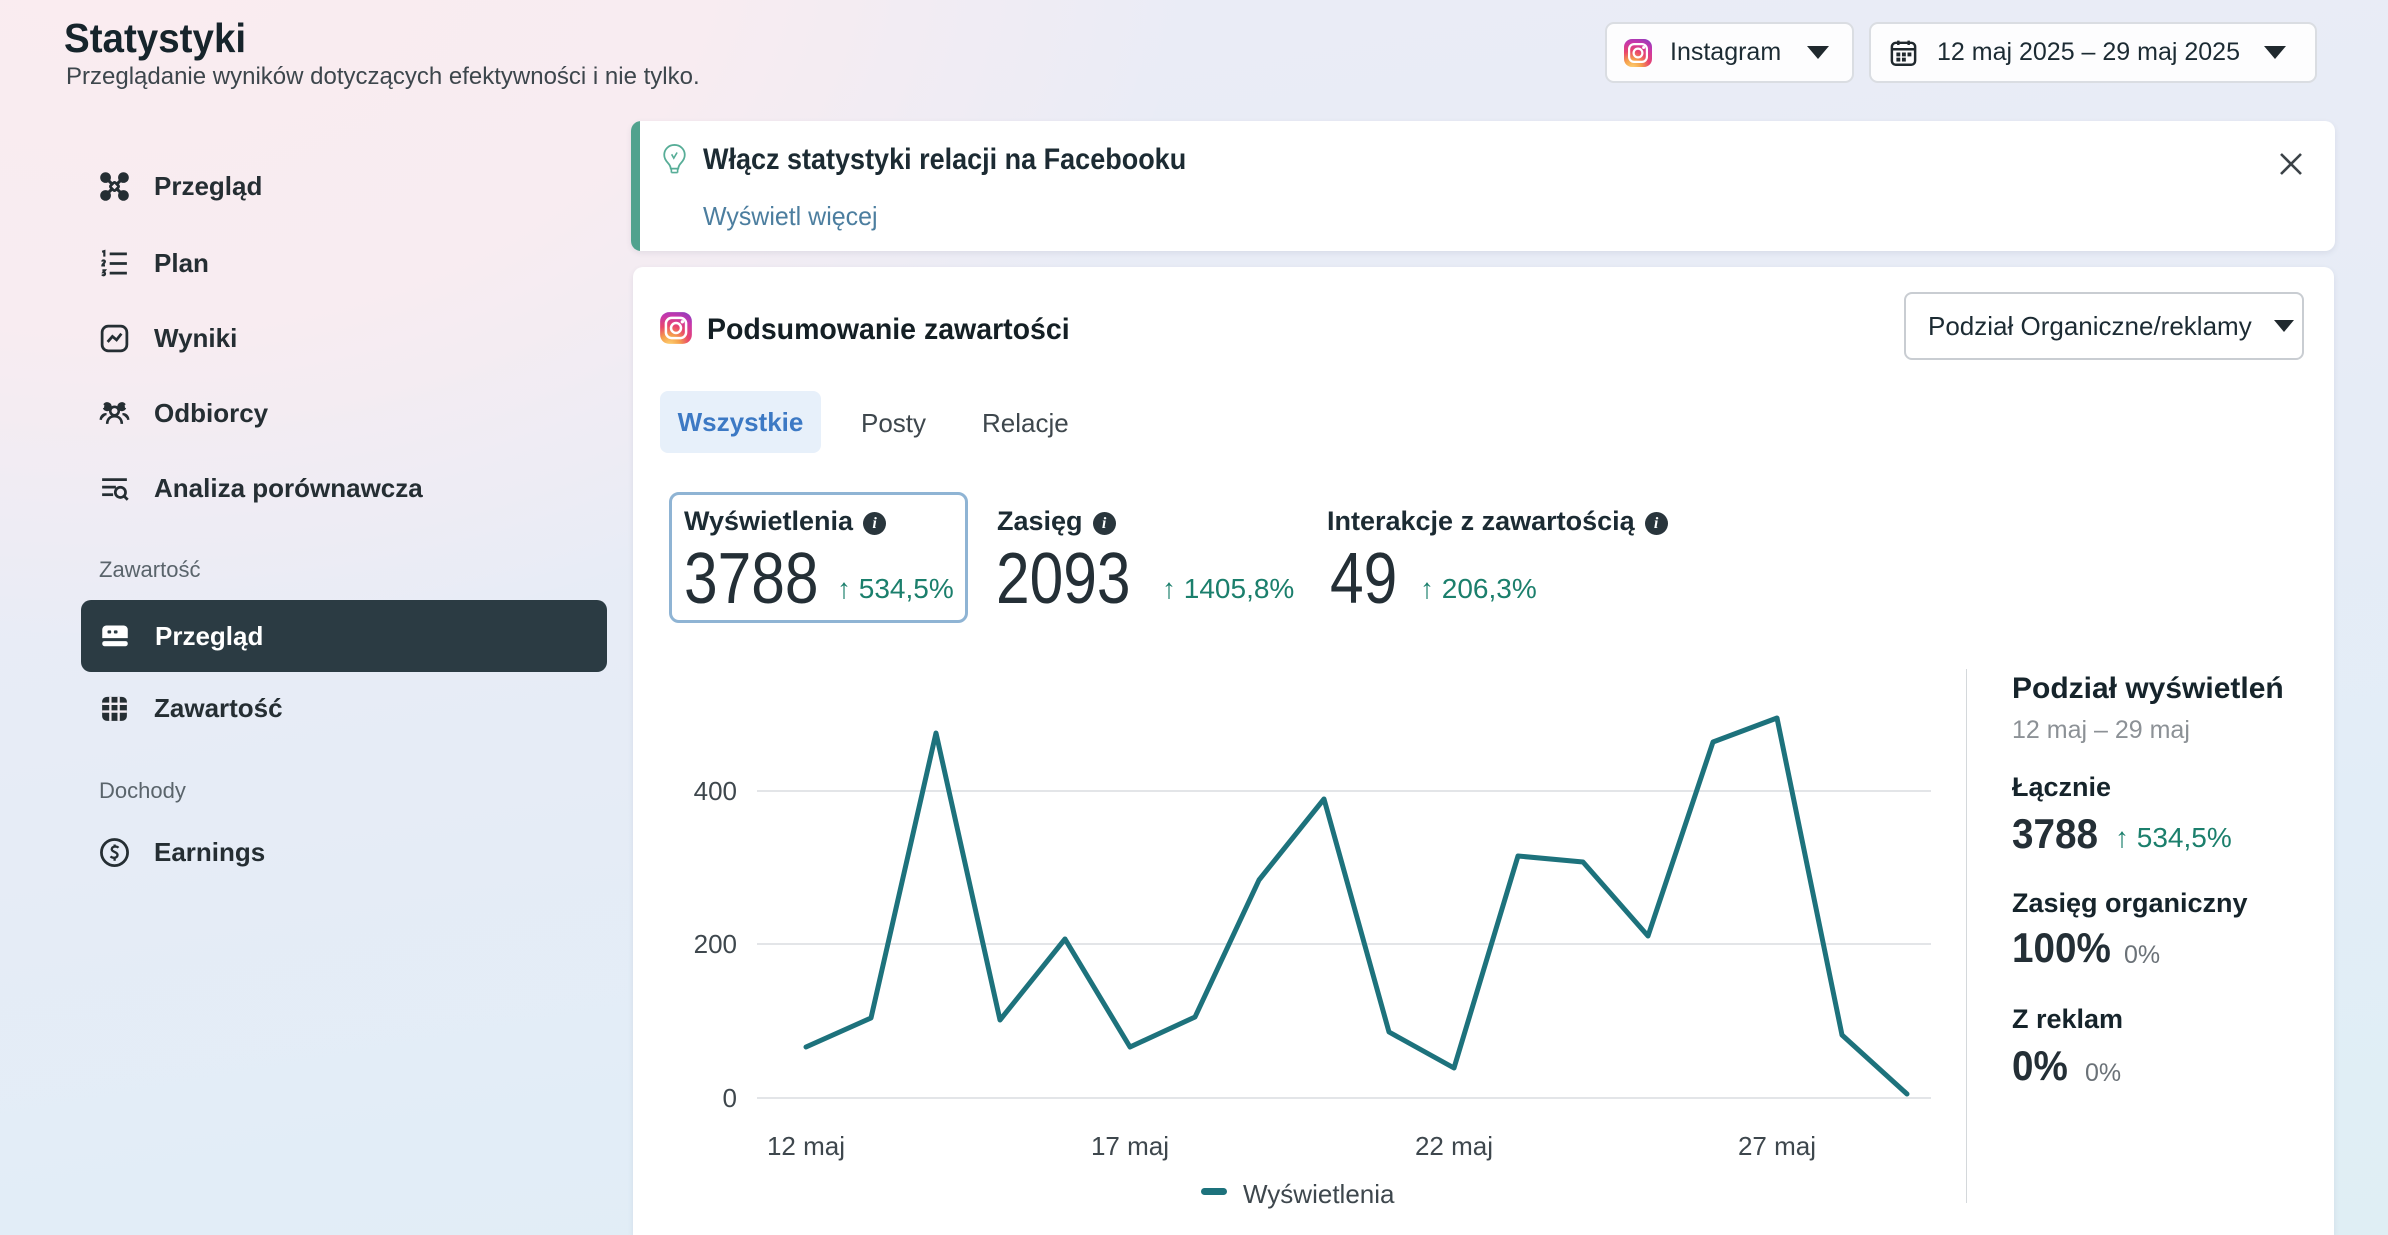 The height and width of the screenshot is (1235, 2388). Describe the element at coordinates (1130, 1146) in the screenshot. I see `svg-text: 17 maj` at that location.